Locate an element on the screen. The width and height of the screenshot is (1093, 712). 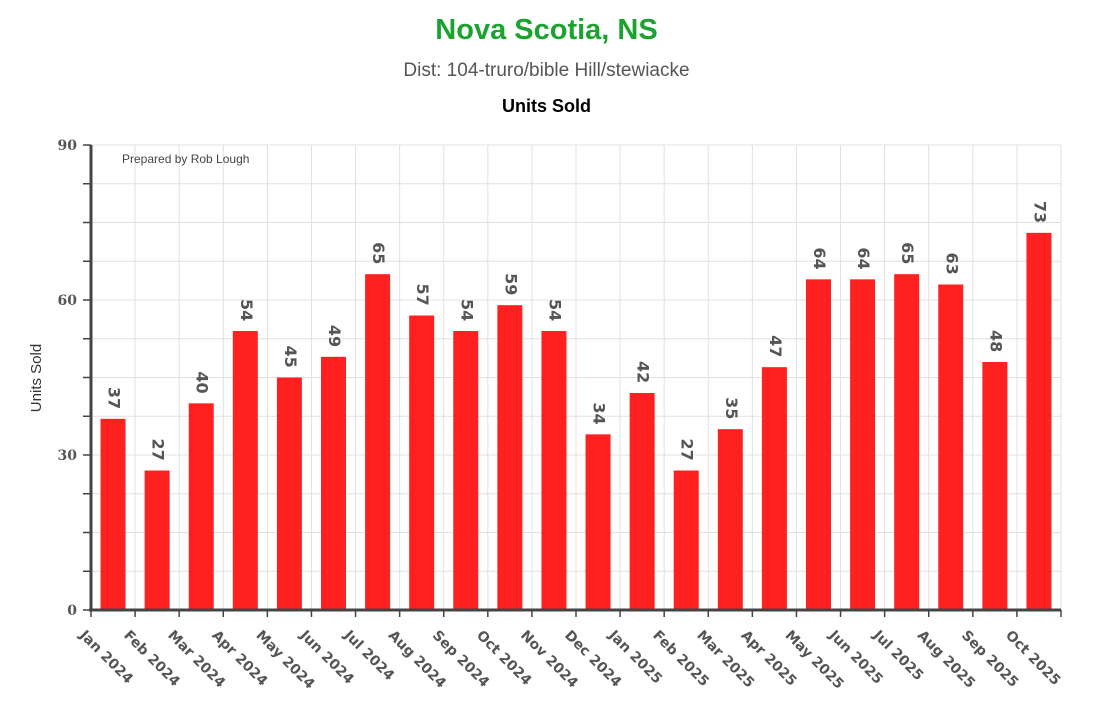
data-label: 47 is located at coordinates (775, 346).